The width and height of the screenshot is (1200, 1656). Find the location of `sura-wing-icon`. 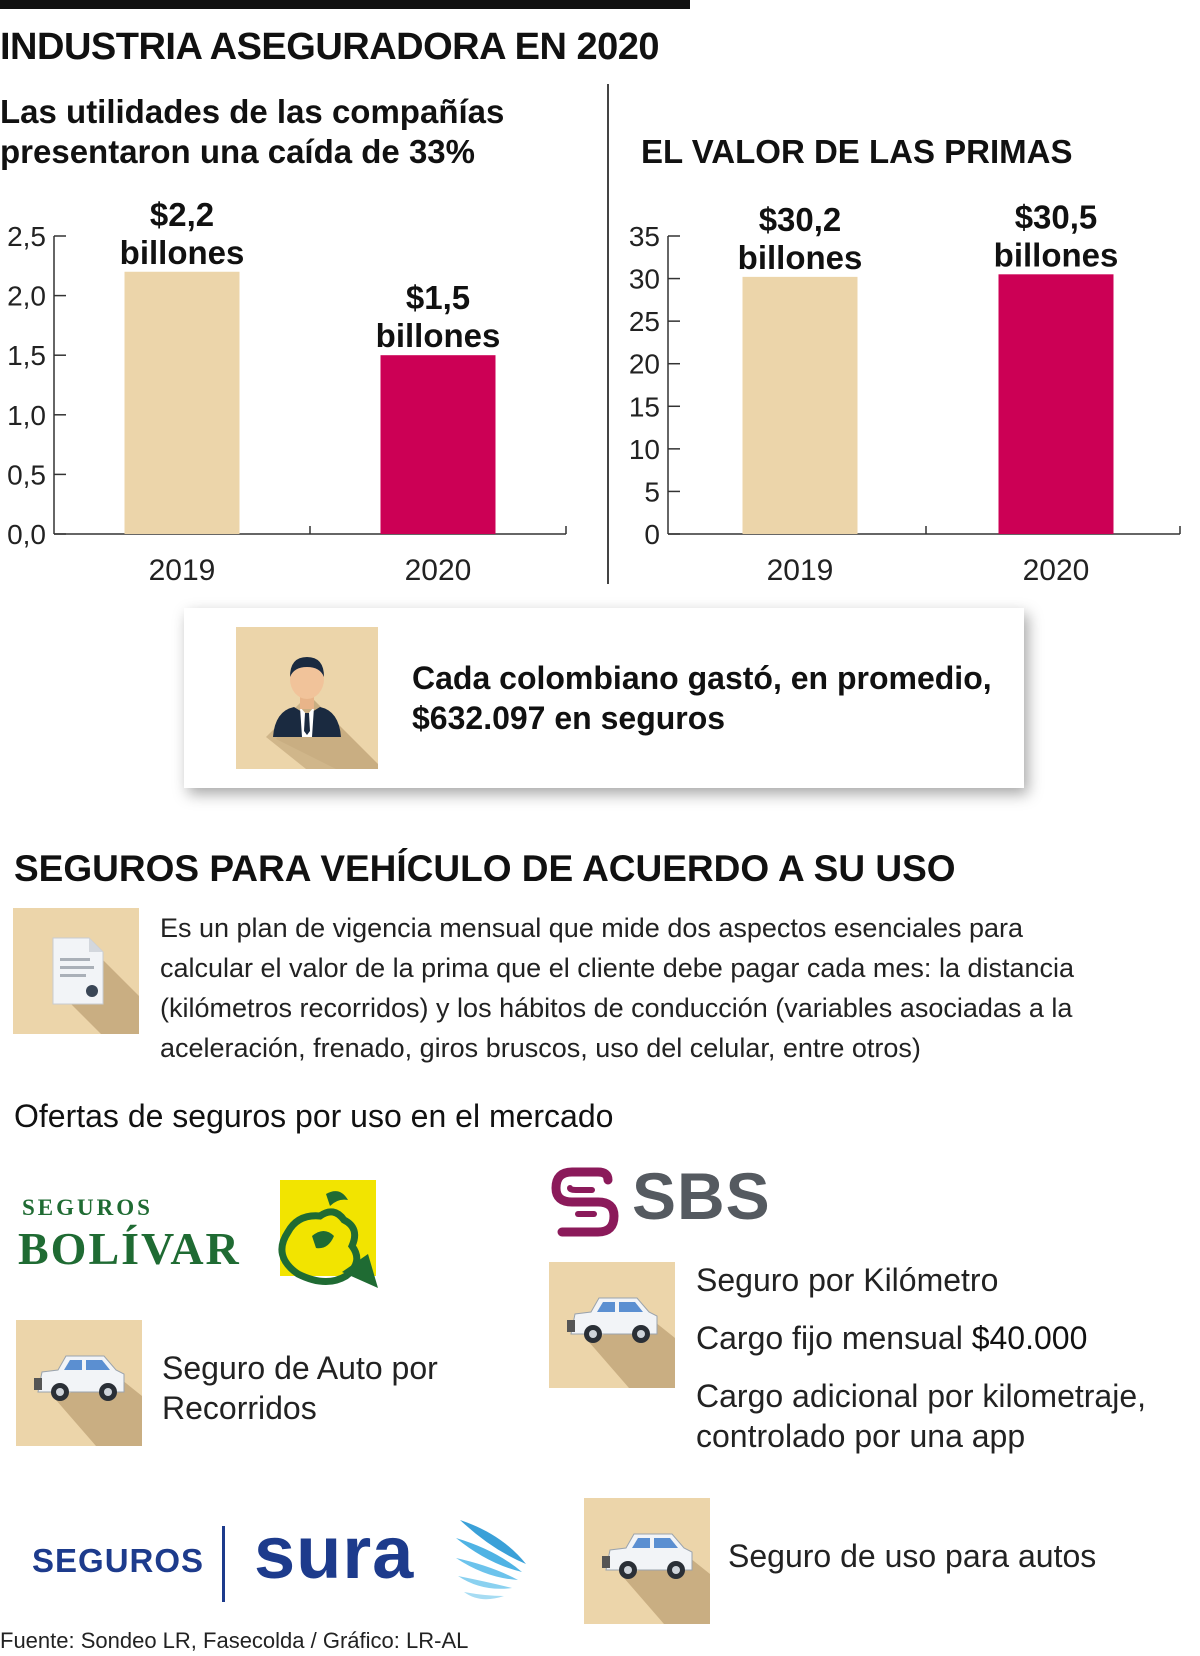

sura-wing-icon is located at coordinates (491, 1560).